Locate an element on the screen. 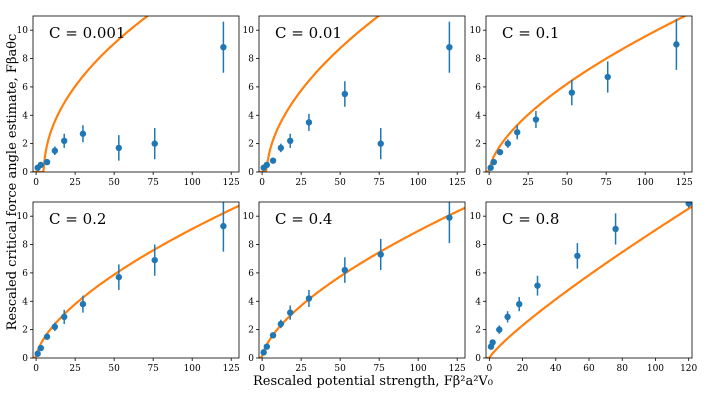  panel-4: 0 25 50 75 100 125 0 2 4 6 8 10 C = 0.2 is located at coordinates (128, 287).